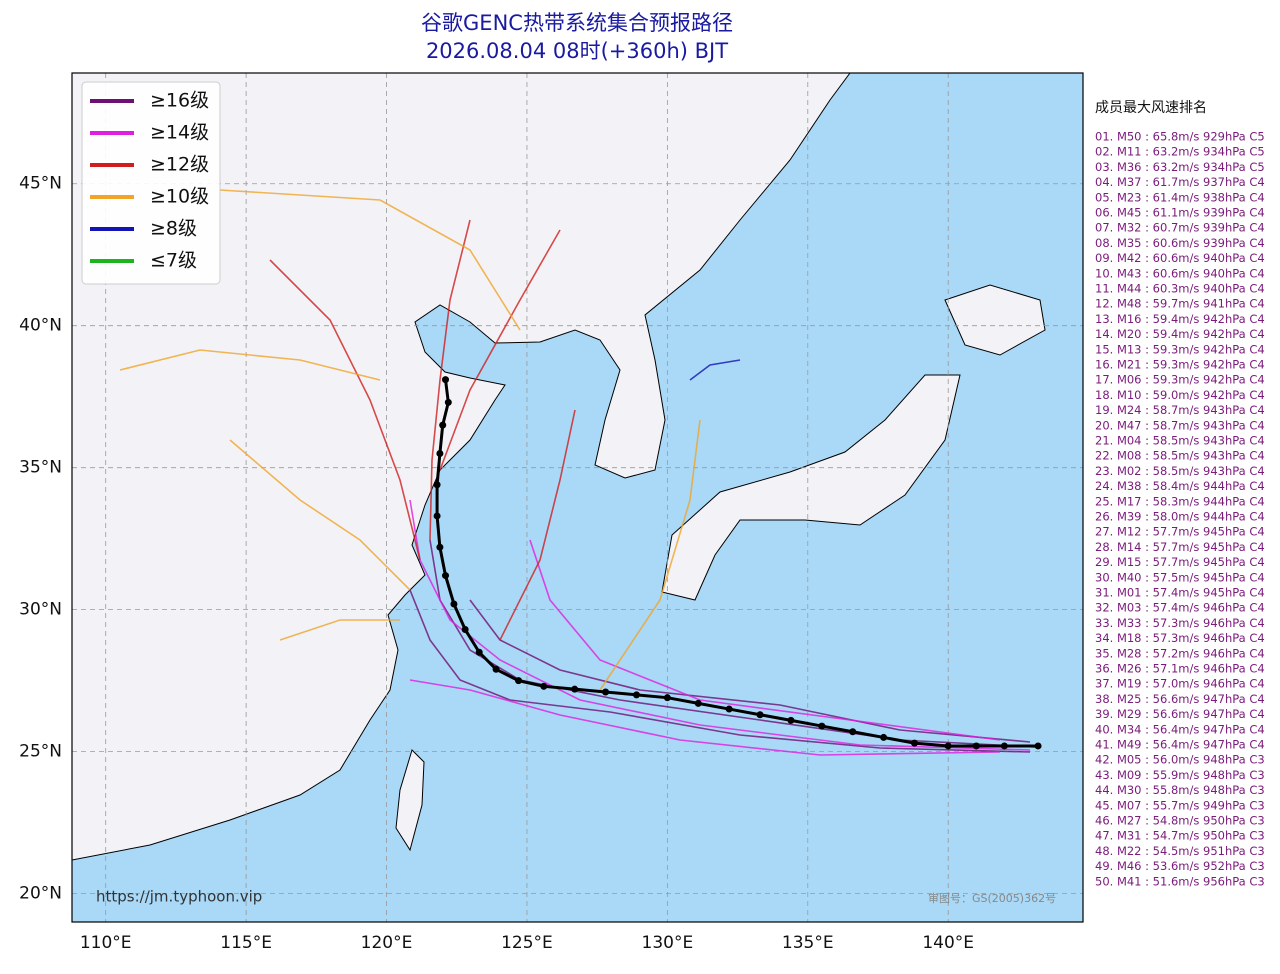  Describe the element at coordinates (149, 181) in the screenshot. I see `legend-items: ≥16级 ≥14级 ≥12级 ≥10级 ≥8级 ≤7级` at that location.